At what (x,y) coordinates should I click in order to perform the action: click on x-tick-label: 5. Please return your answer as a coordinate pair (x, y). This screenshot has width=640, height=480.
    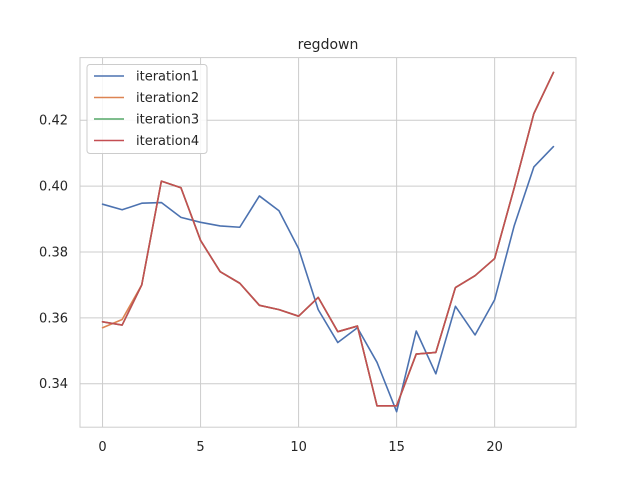
    Looking at the image, I should click on (200, 447).